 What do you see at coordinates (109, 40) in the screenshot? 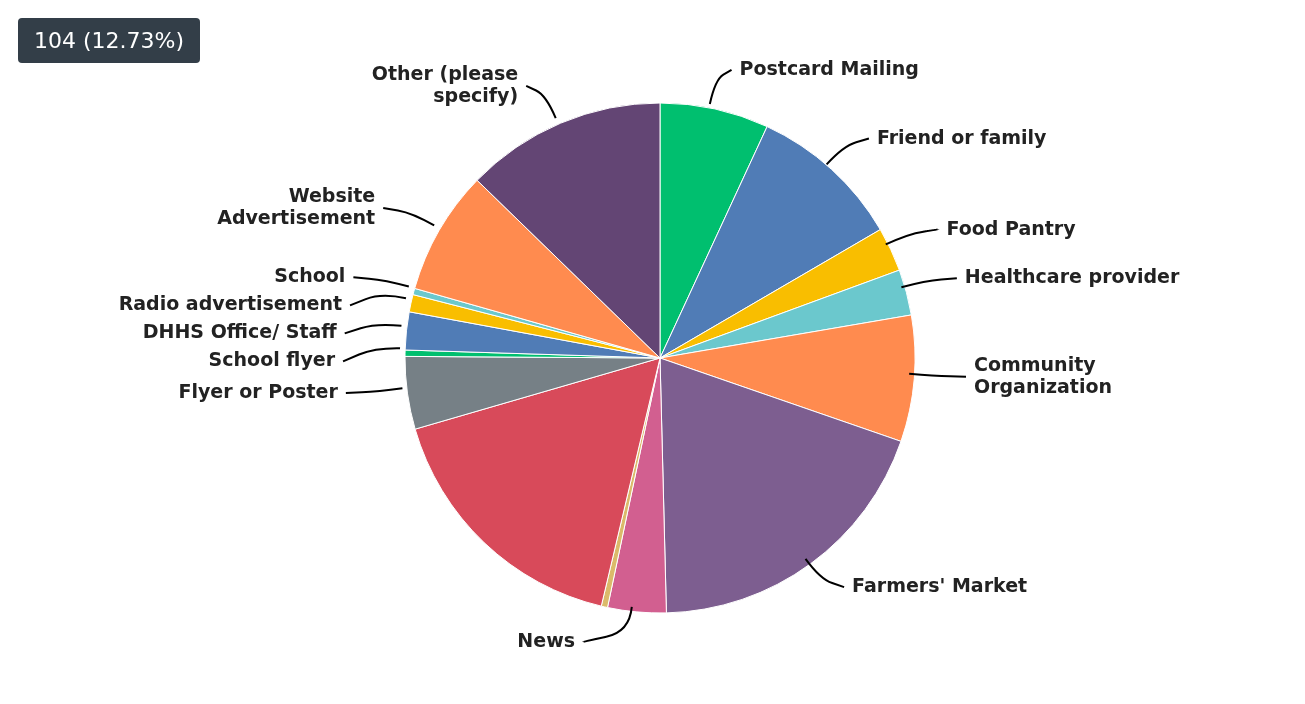
I see `text: 104 (12.73%)` at bounding box center [109, 40].